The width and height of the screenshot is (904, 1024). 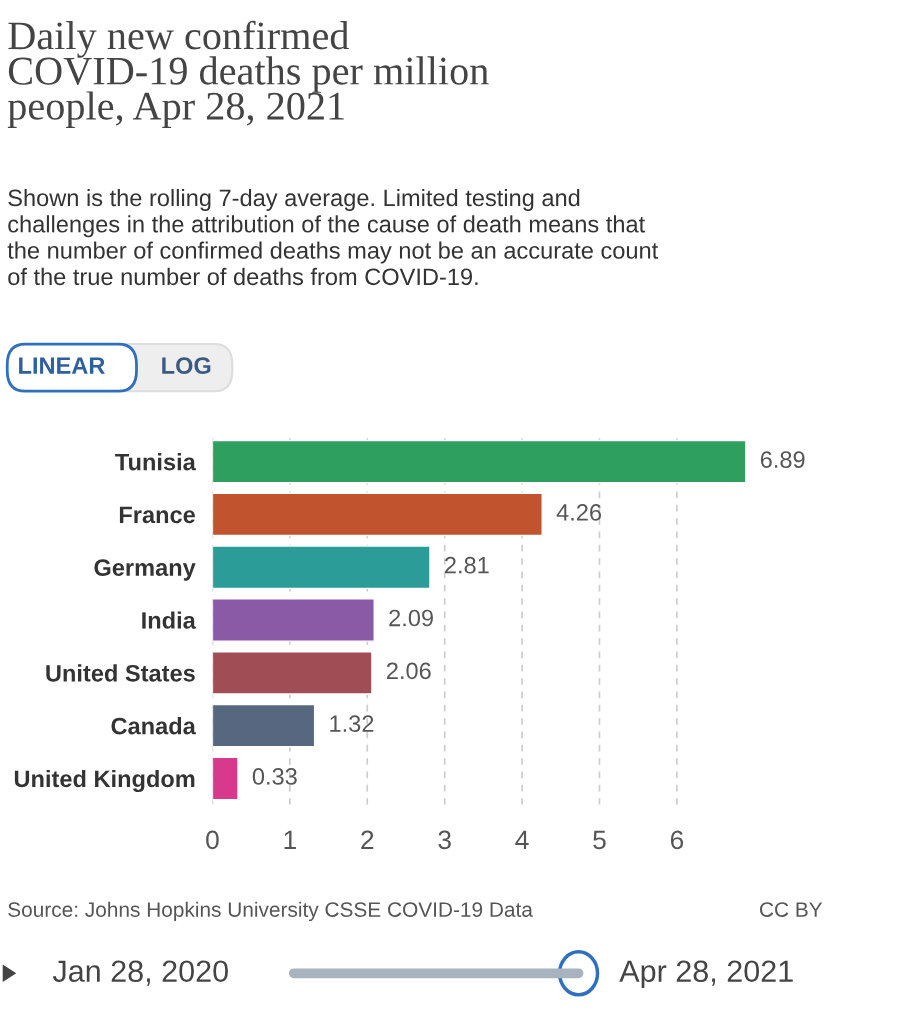 What do you see at coordinates (444, 840) in the screenshot?
I see `x-tick-label: 3` at bounding box center [444, 840].